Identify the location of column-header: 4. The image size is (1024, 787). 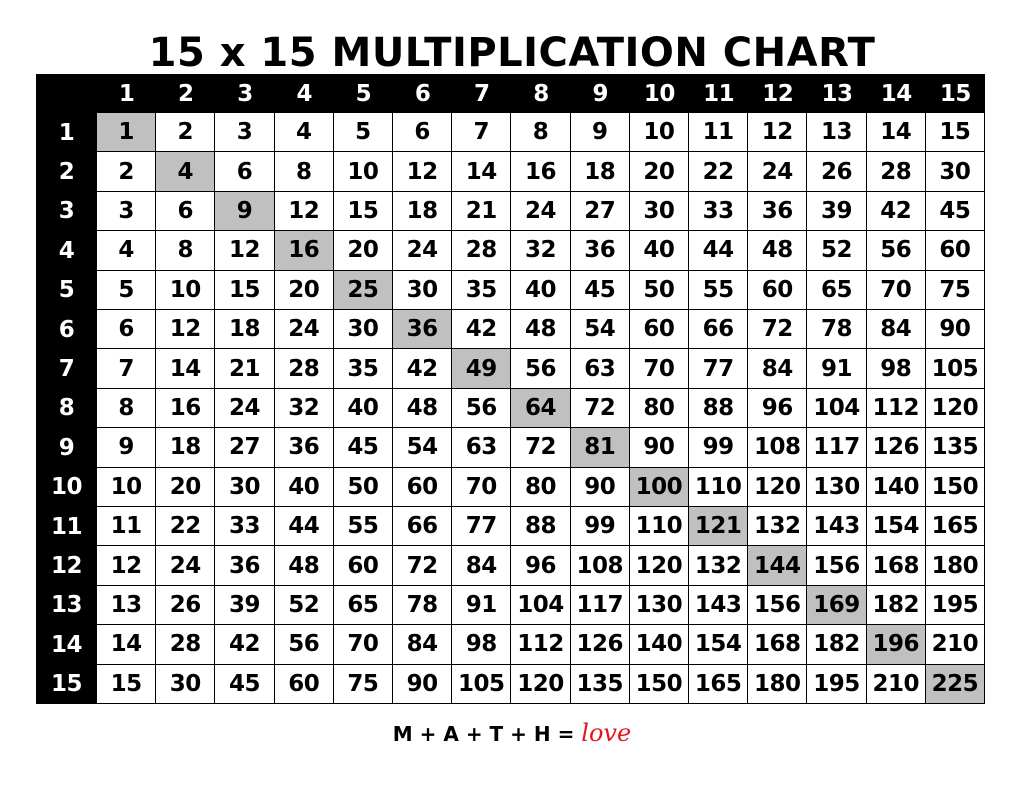
(304, 93).